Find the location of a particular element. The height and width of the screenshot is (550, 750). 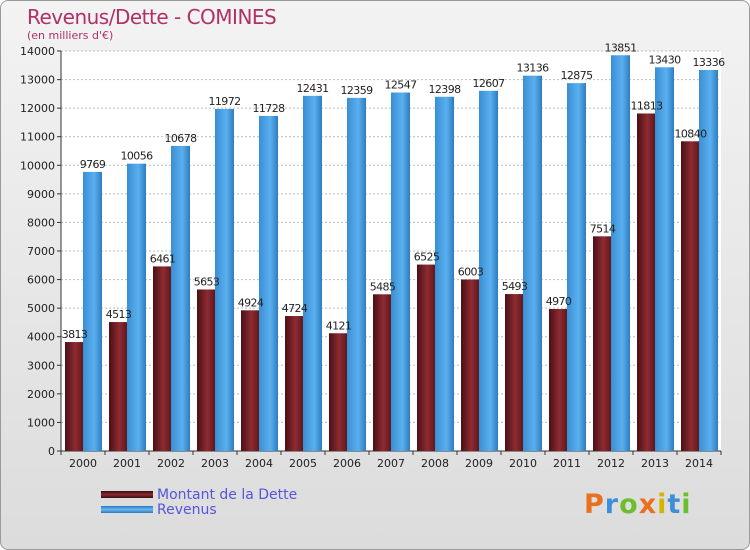

x-tick-label: 2003 is located at coordinates (215, 463).